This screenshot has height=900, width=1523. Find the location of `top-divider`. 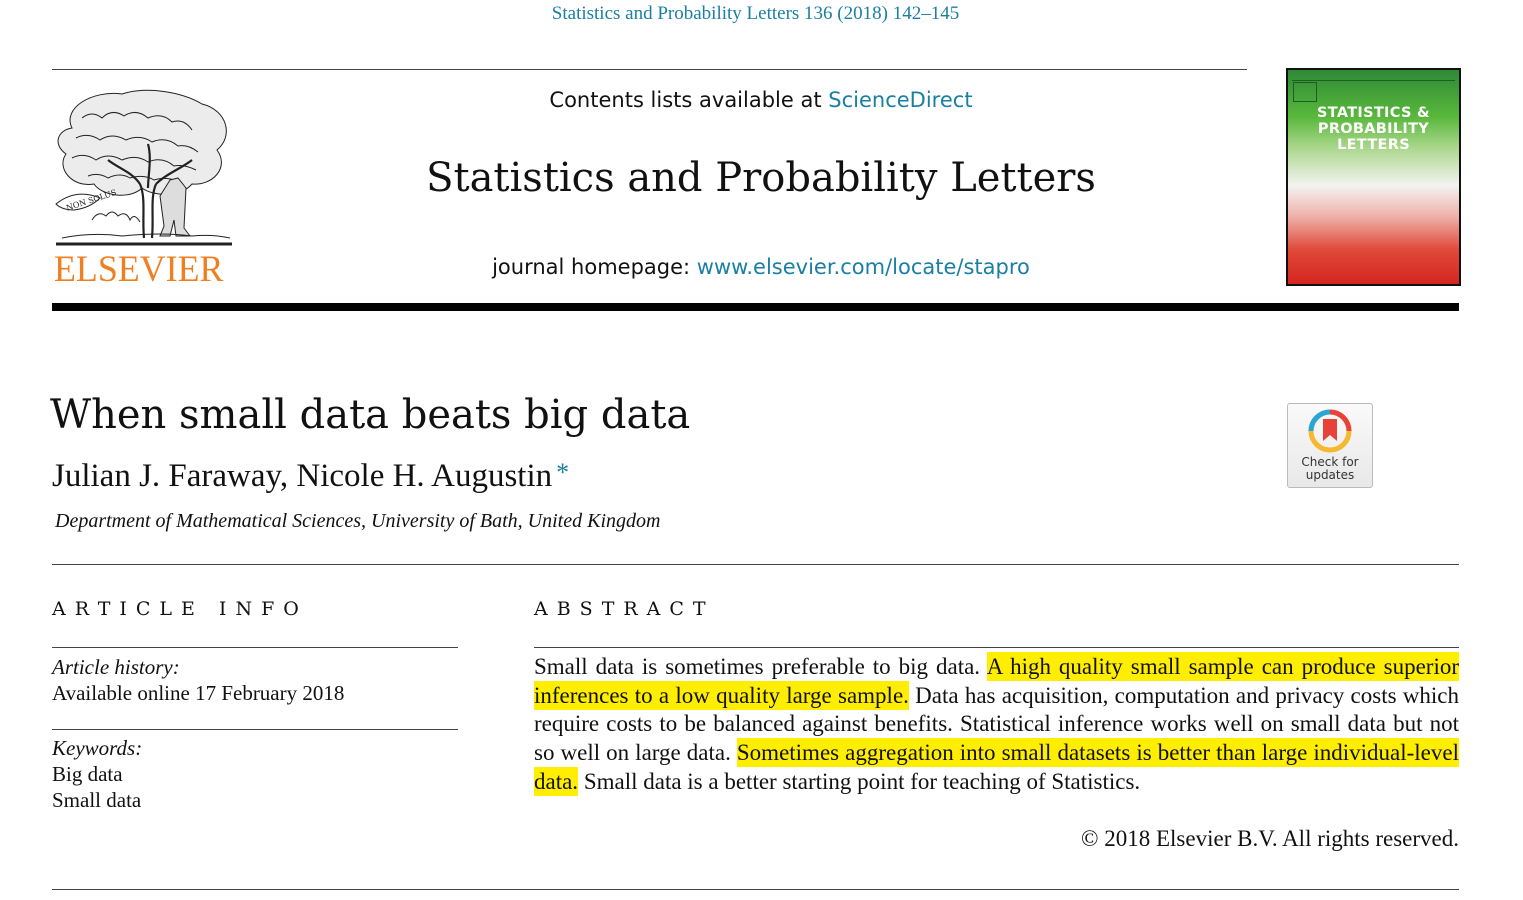

top-divider is located at coordinates (649, 69).